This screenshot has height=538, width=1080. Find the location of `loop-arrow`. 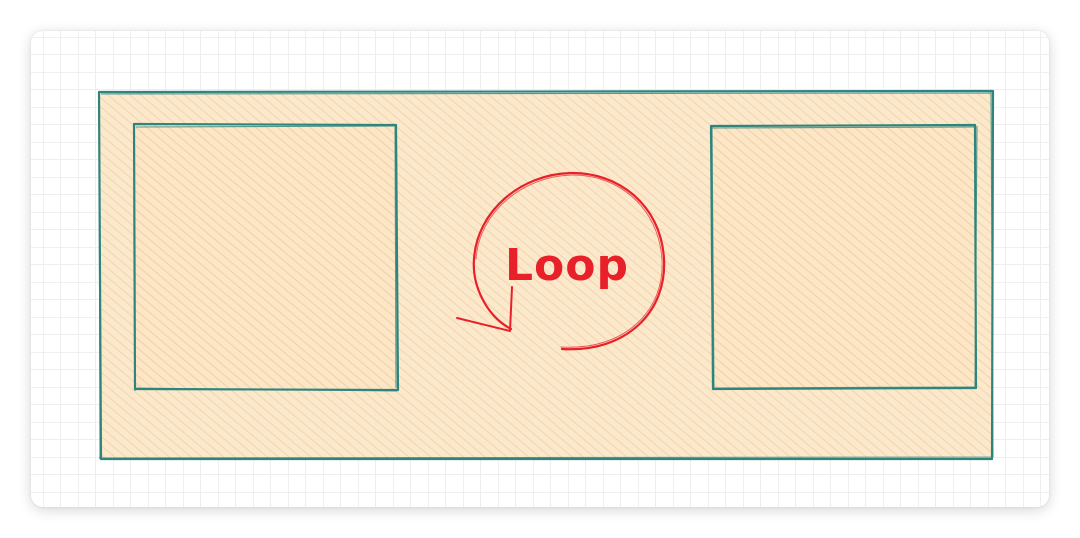

loop-arrow is located at coordinates (561, 261).